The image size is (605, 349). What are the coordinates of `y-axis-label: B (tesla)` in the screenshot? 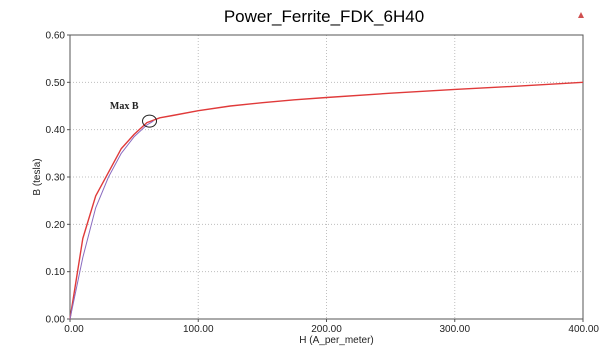 It's located at (37, 176).